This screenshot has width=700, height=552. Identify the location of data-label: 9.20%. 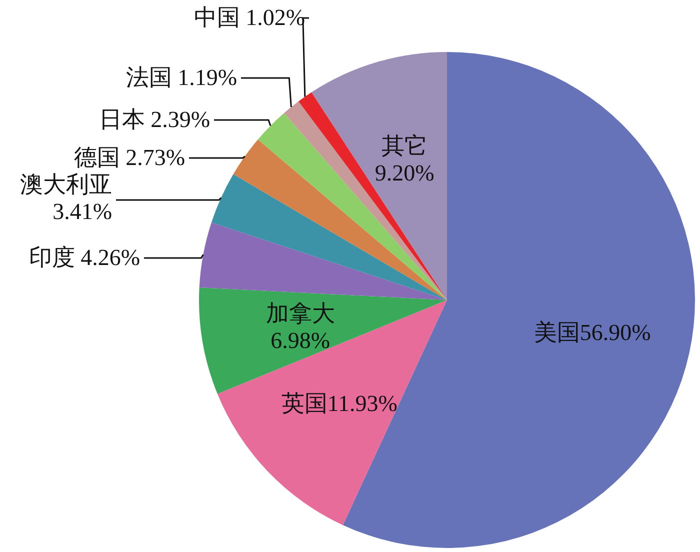
(404, 173).